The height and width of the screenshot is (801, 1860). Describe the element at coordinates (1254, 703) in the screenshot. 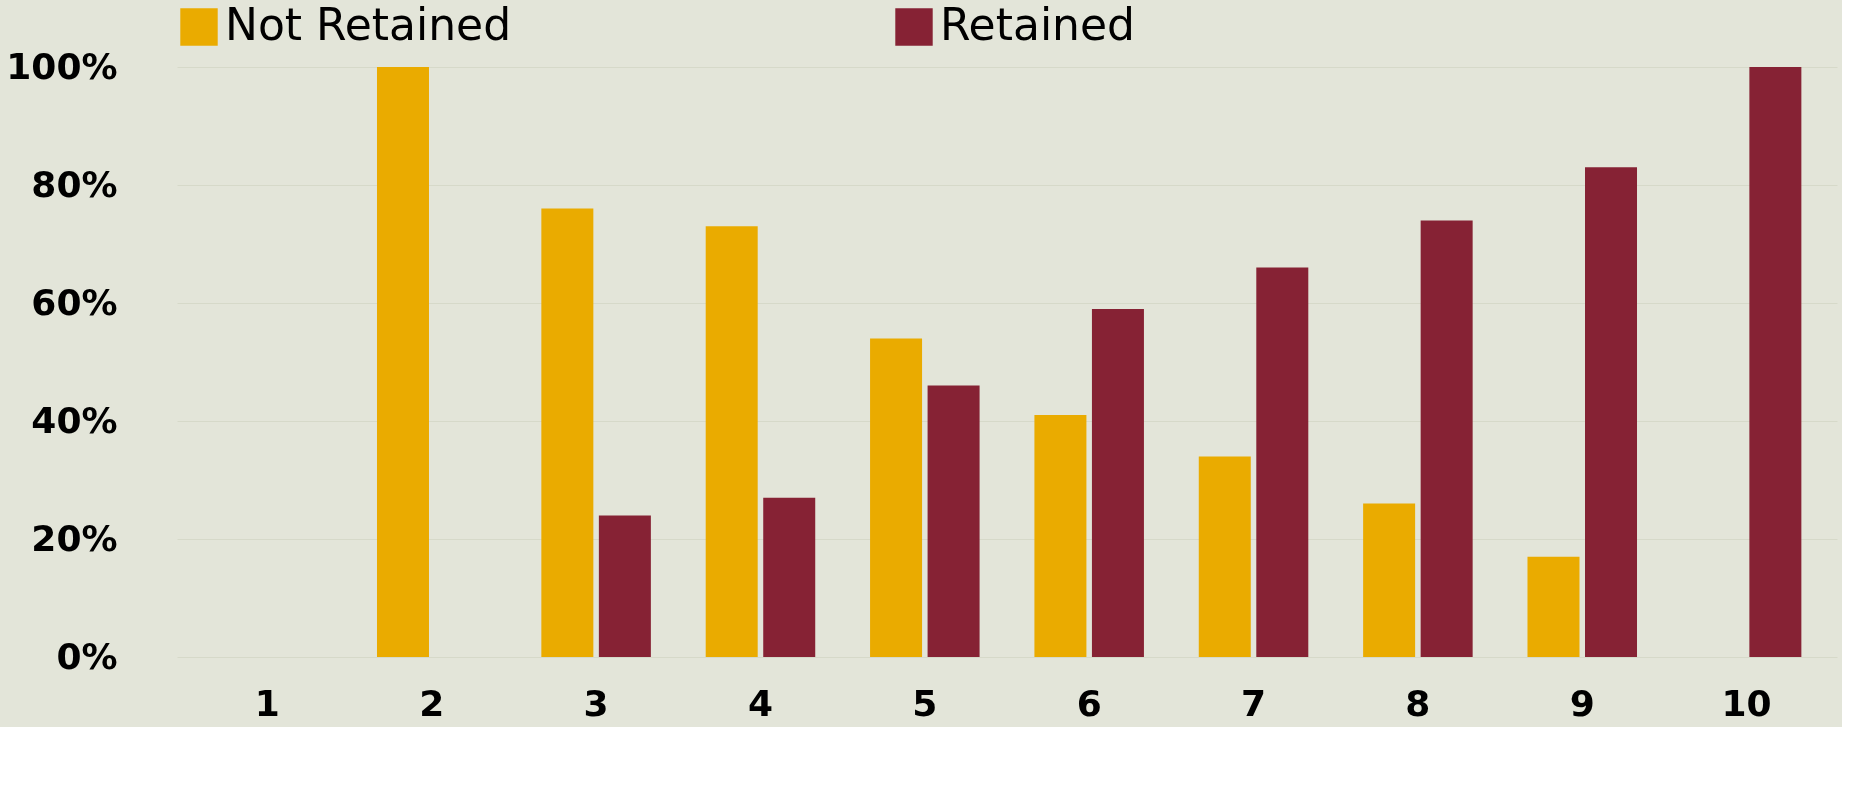

I see `x-tick-label: 7` at that location.